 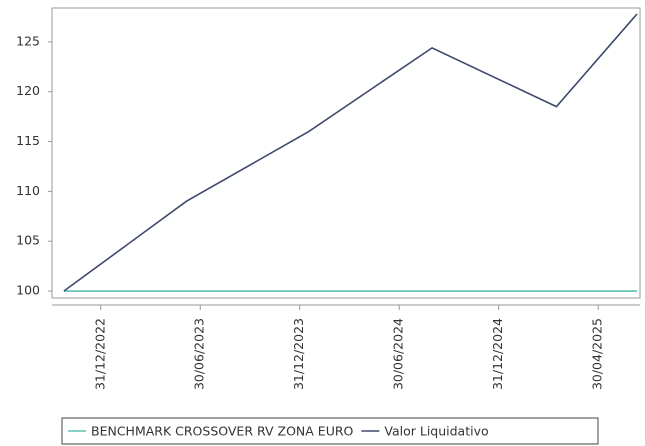 What do you see at coordinates (28, 190) in the screenshot?
I see `y-tick-label: 110` at bounding box center [28, 190].